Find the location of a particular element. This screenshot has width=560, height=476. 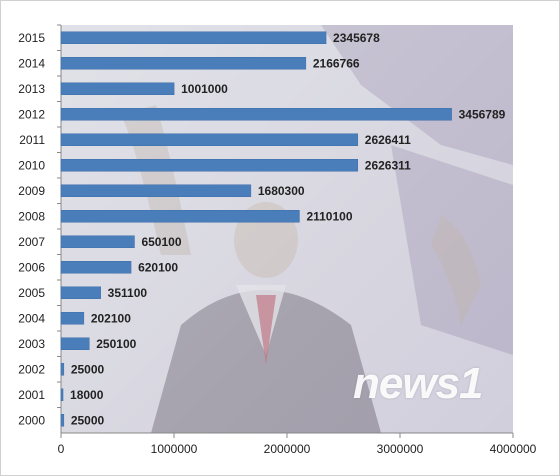

data-label: 3456789 is located at coordinates (482, 114).